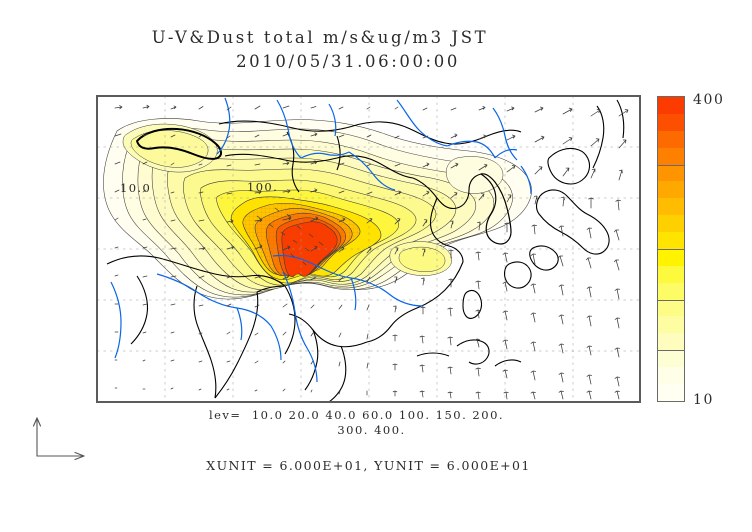 This screenshot has height=532, width=752. I want to click on vector-scale-key, so click(70, 436).